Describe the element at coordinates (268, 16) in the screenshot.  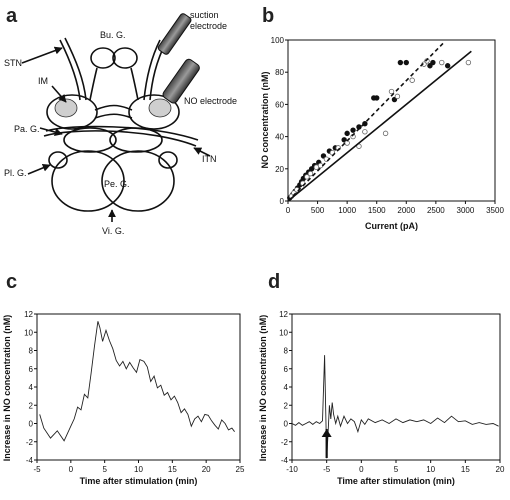
I see `panel-b-letter: b` at that location.